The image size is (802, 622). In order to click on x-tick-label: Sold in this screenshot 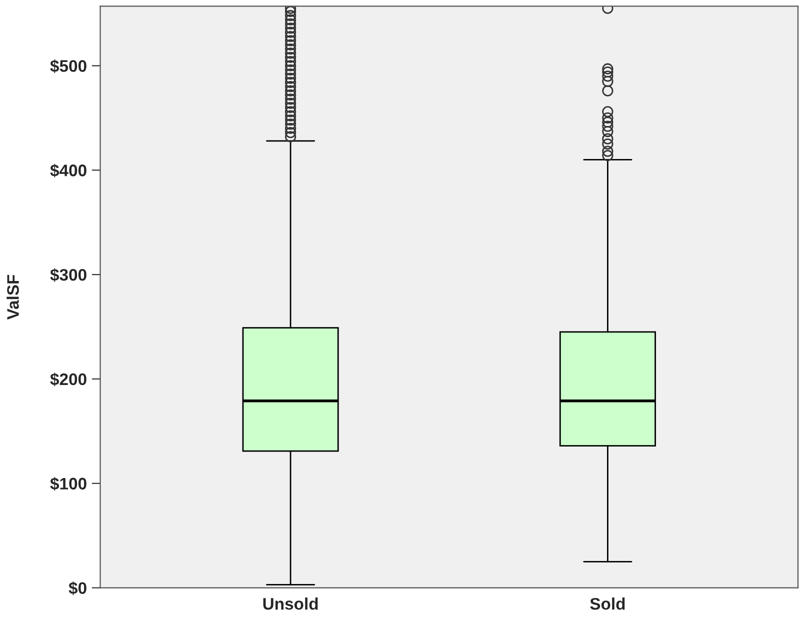, I will do `click(607, 604)`.